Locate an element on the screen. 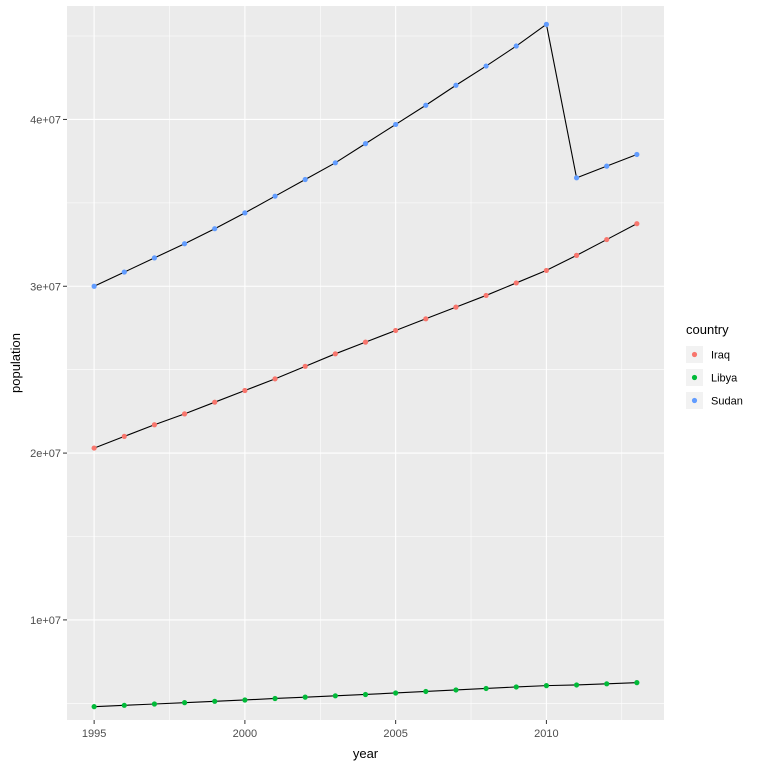 The height and width of the screenshot is (768, 768). y-tick-label: 2e+07 is located at coordinates (45, 454).